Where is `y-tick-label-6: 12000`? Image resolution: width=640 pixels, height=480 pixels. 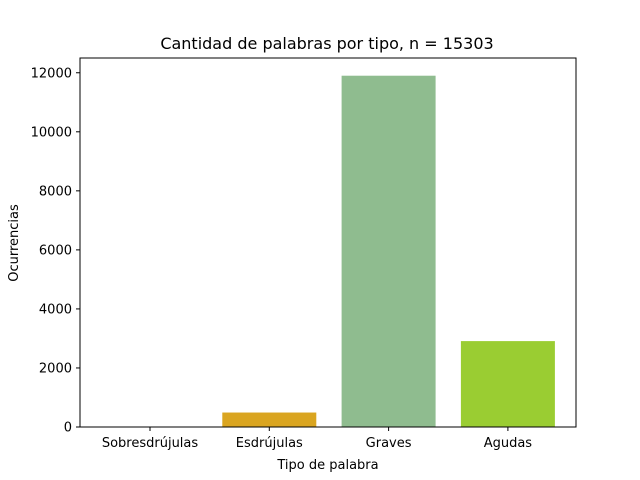 y-tick-label-6: 12000 is located at coordinates (51, 73).